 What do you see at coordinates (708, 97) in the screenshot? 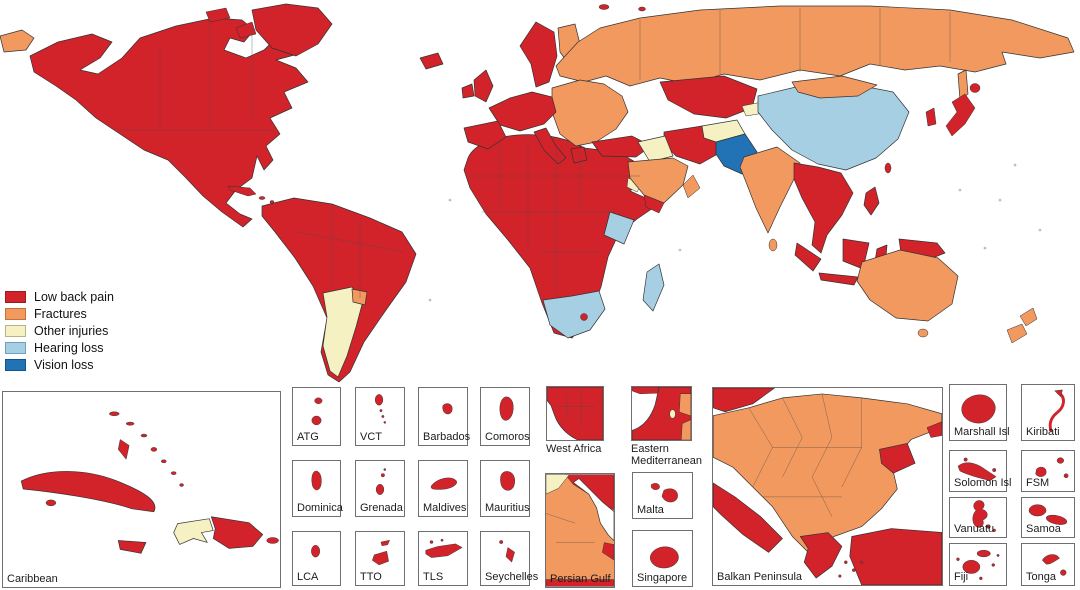
I see `region-kazakhstan` at bounding box center [708, 97].